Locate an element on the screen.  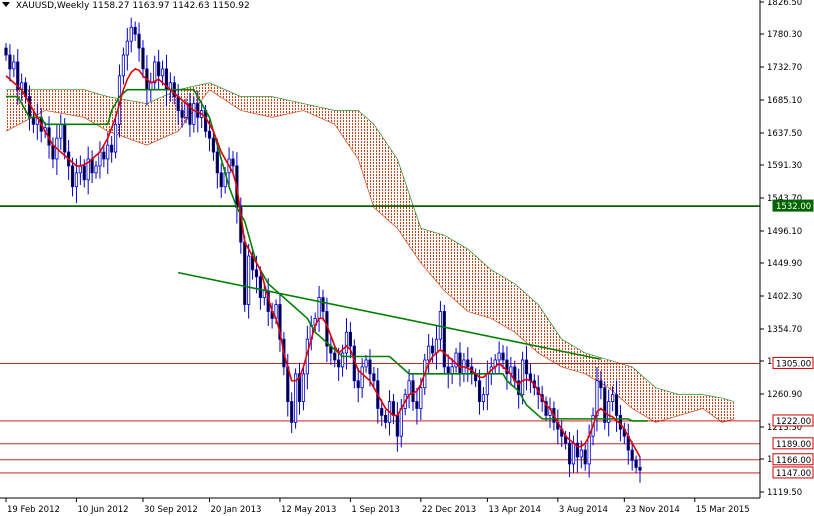
x-tick-label: 19 Feb 2012 is located at coordinates (33, 510).